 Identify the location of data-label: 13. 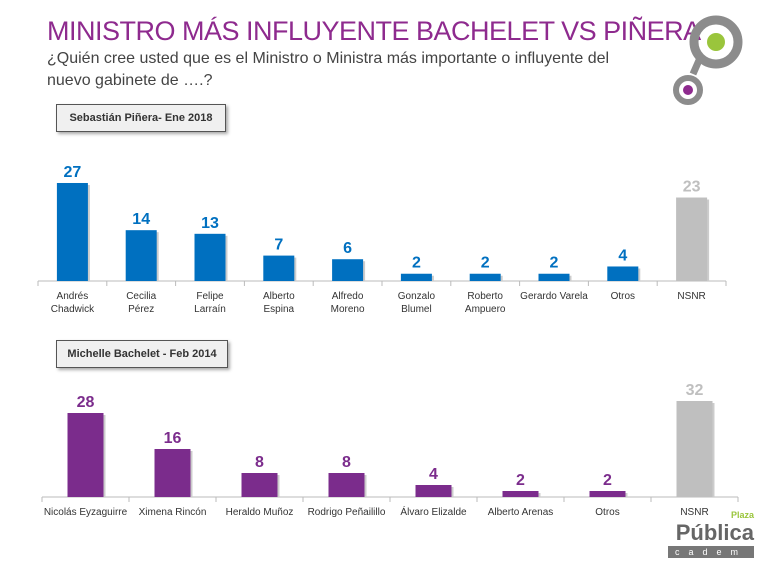
(210, 223).